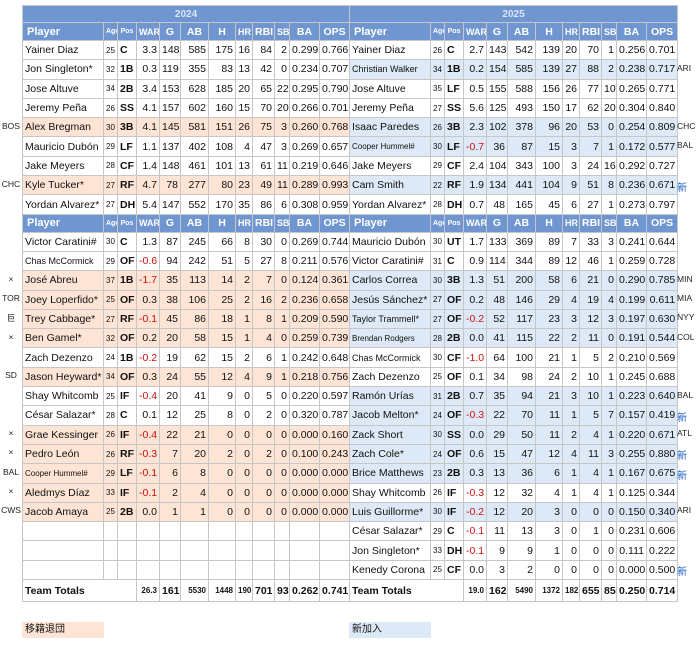  I want to click on stat-h: 15, so click(222, 357).